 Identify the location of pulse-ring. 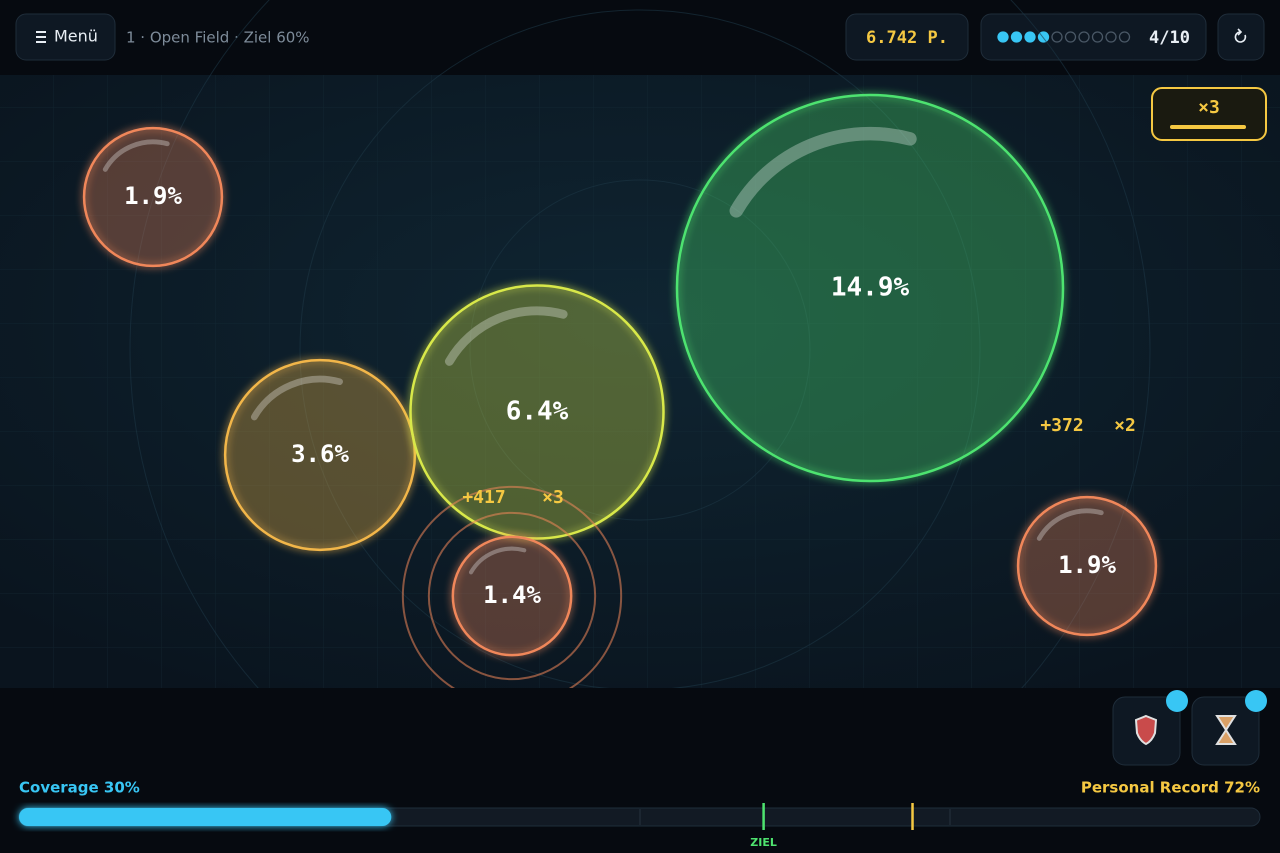
(512, 596).